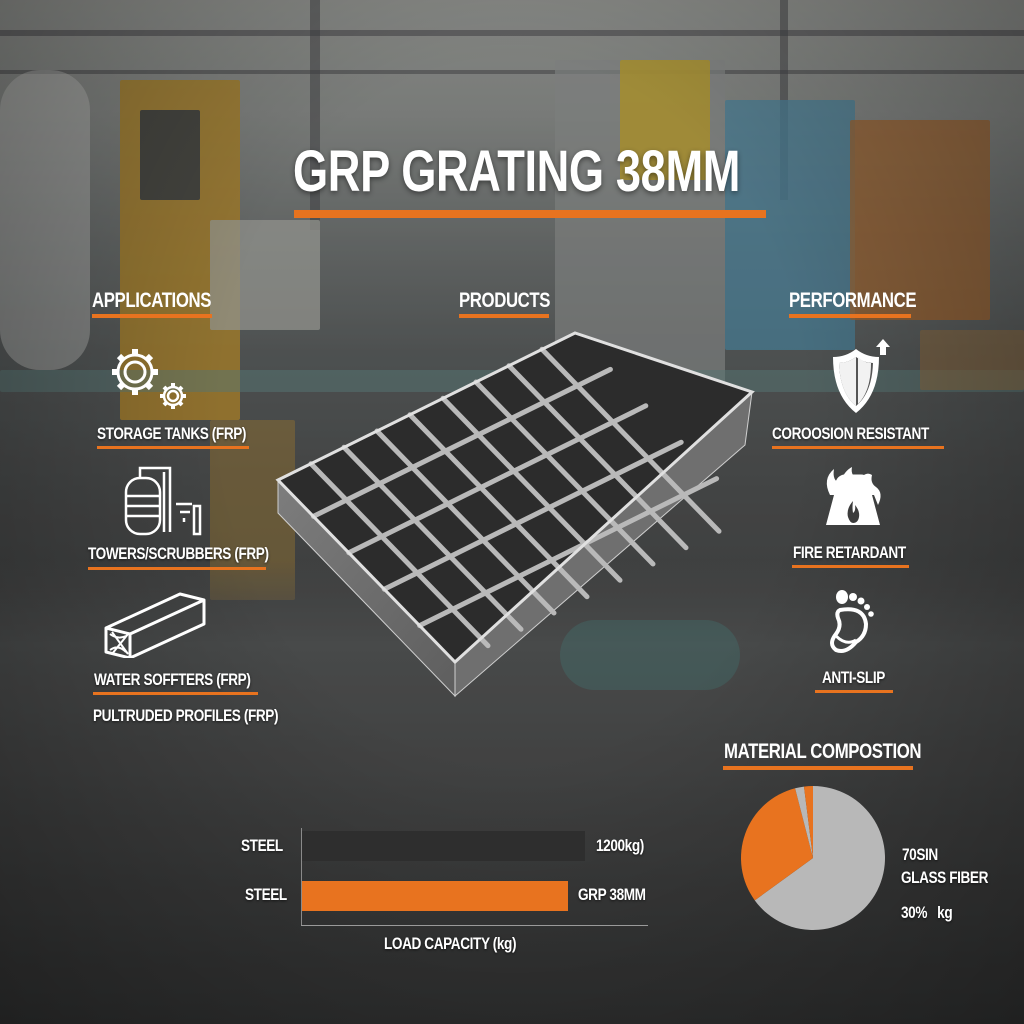 Image resolution: width=1024 pixels, height=1024 pixels. What do you see at coordinates (920, 854) in the screenshot?
I see `pie-legend-line-1: 70SIN` at bounding box center [920, 854].